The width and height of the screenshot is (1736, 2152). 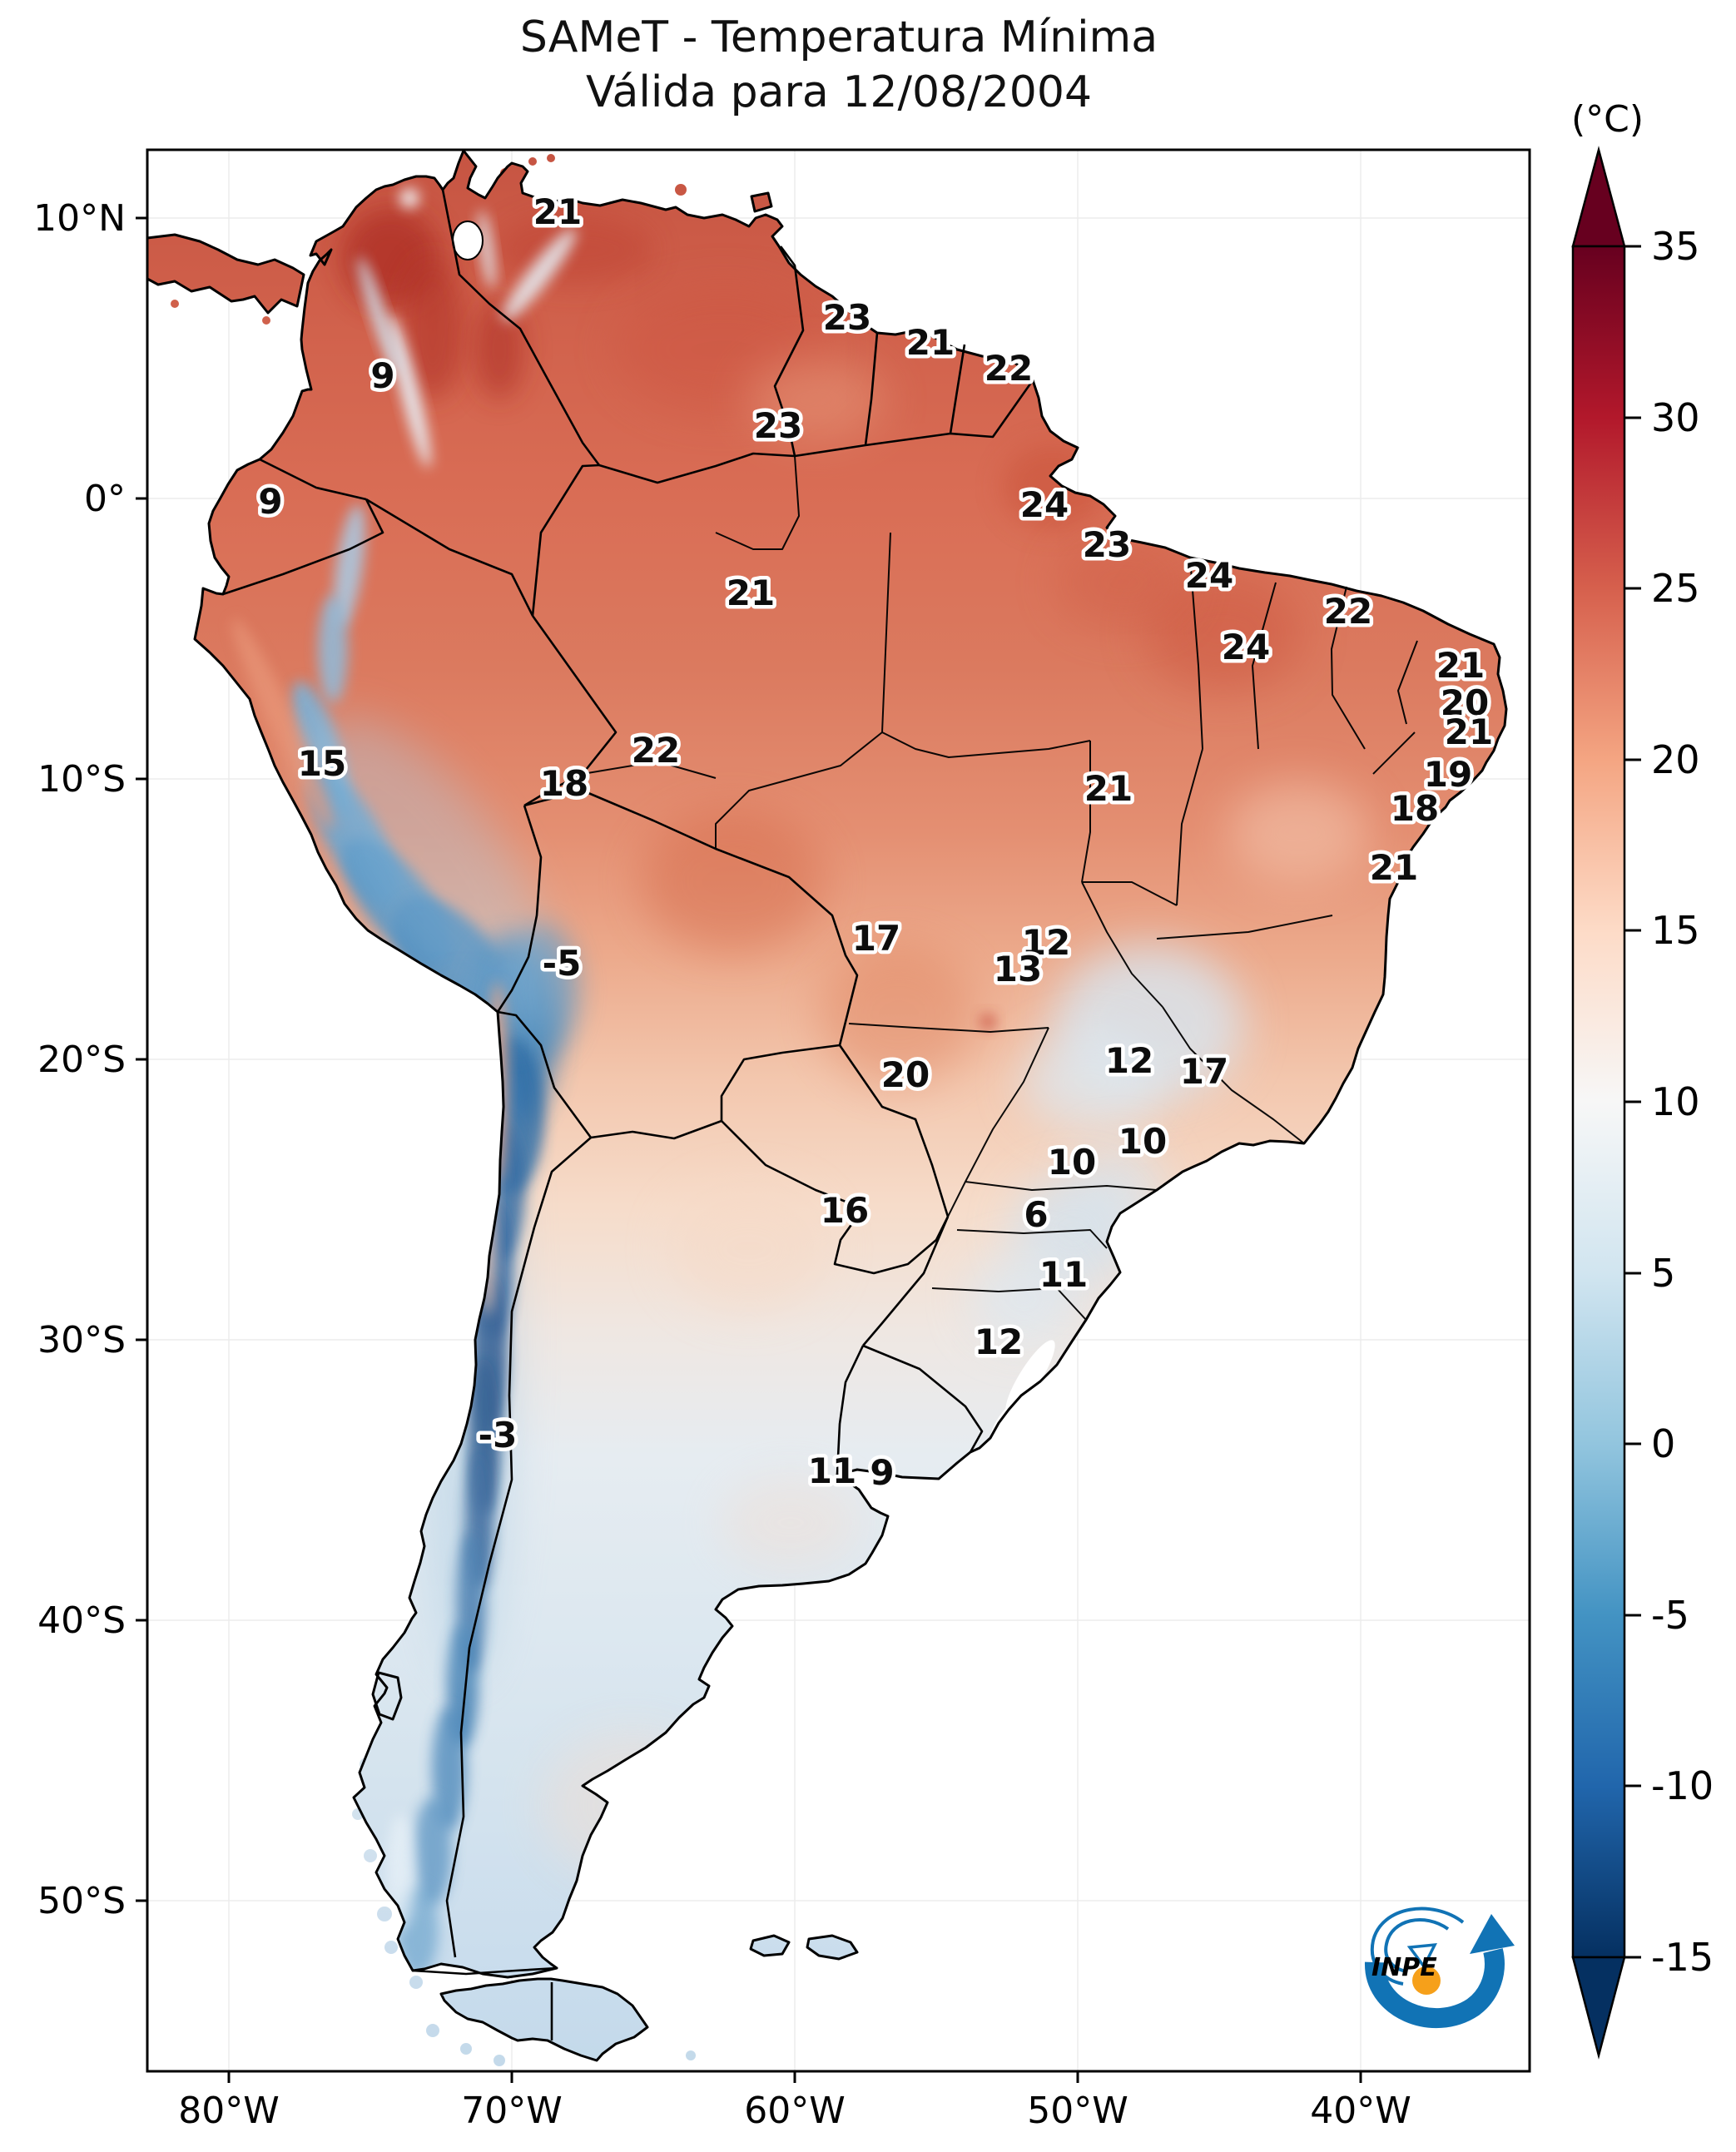 What do you see at coordinates (1683, 1785) in the screenshot?
I see `colorbar-tick-label: -10` at bounding box center [1683, 1785].